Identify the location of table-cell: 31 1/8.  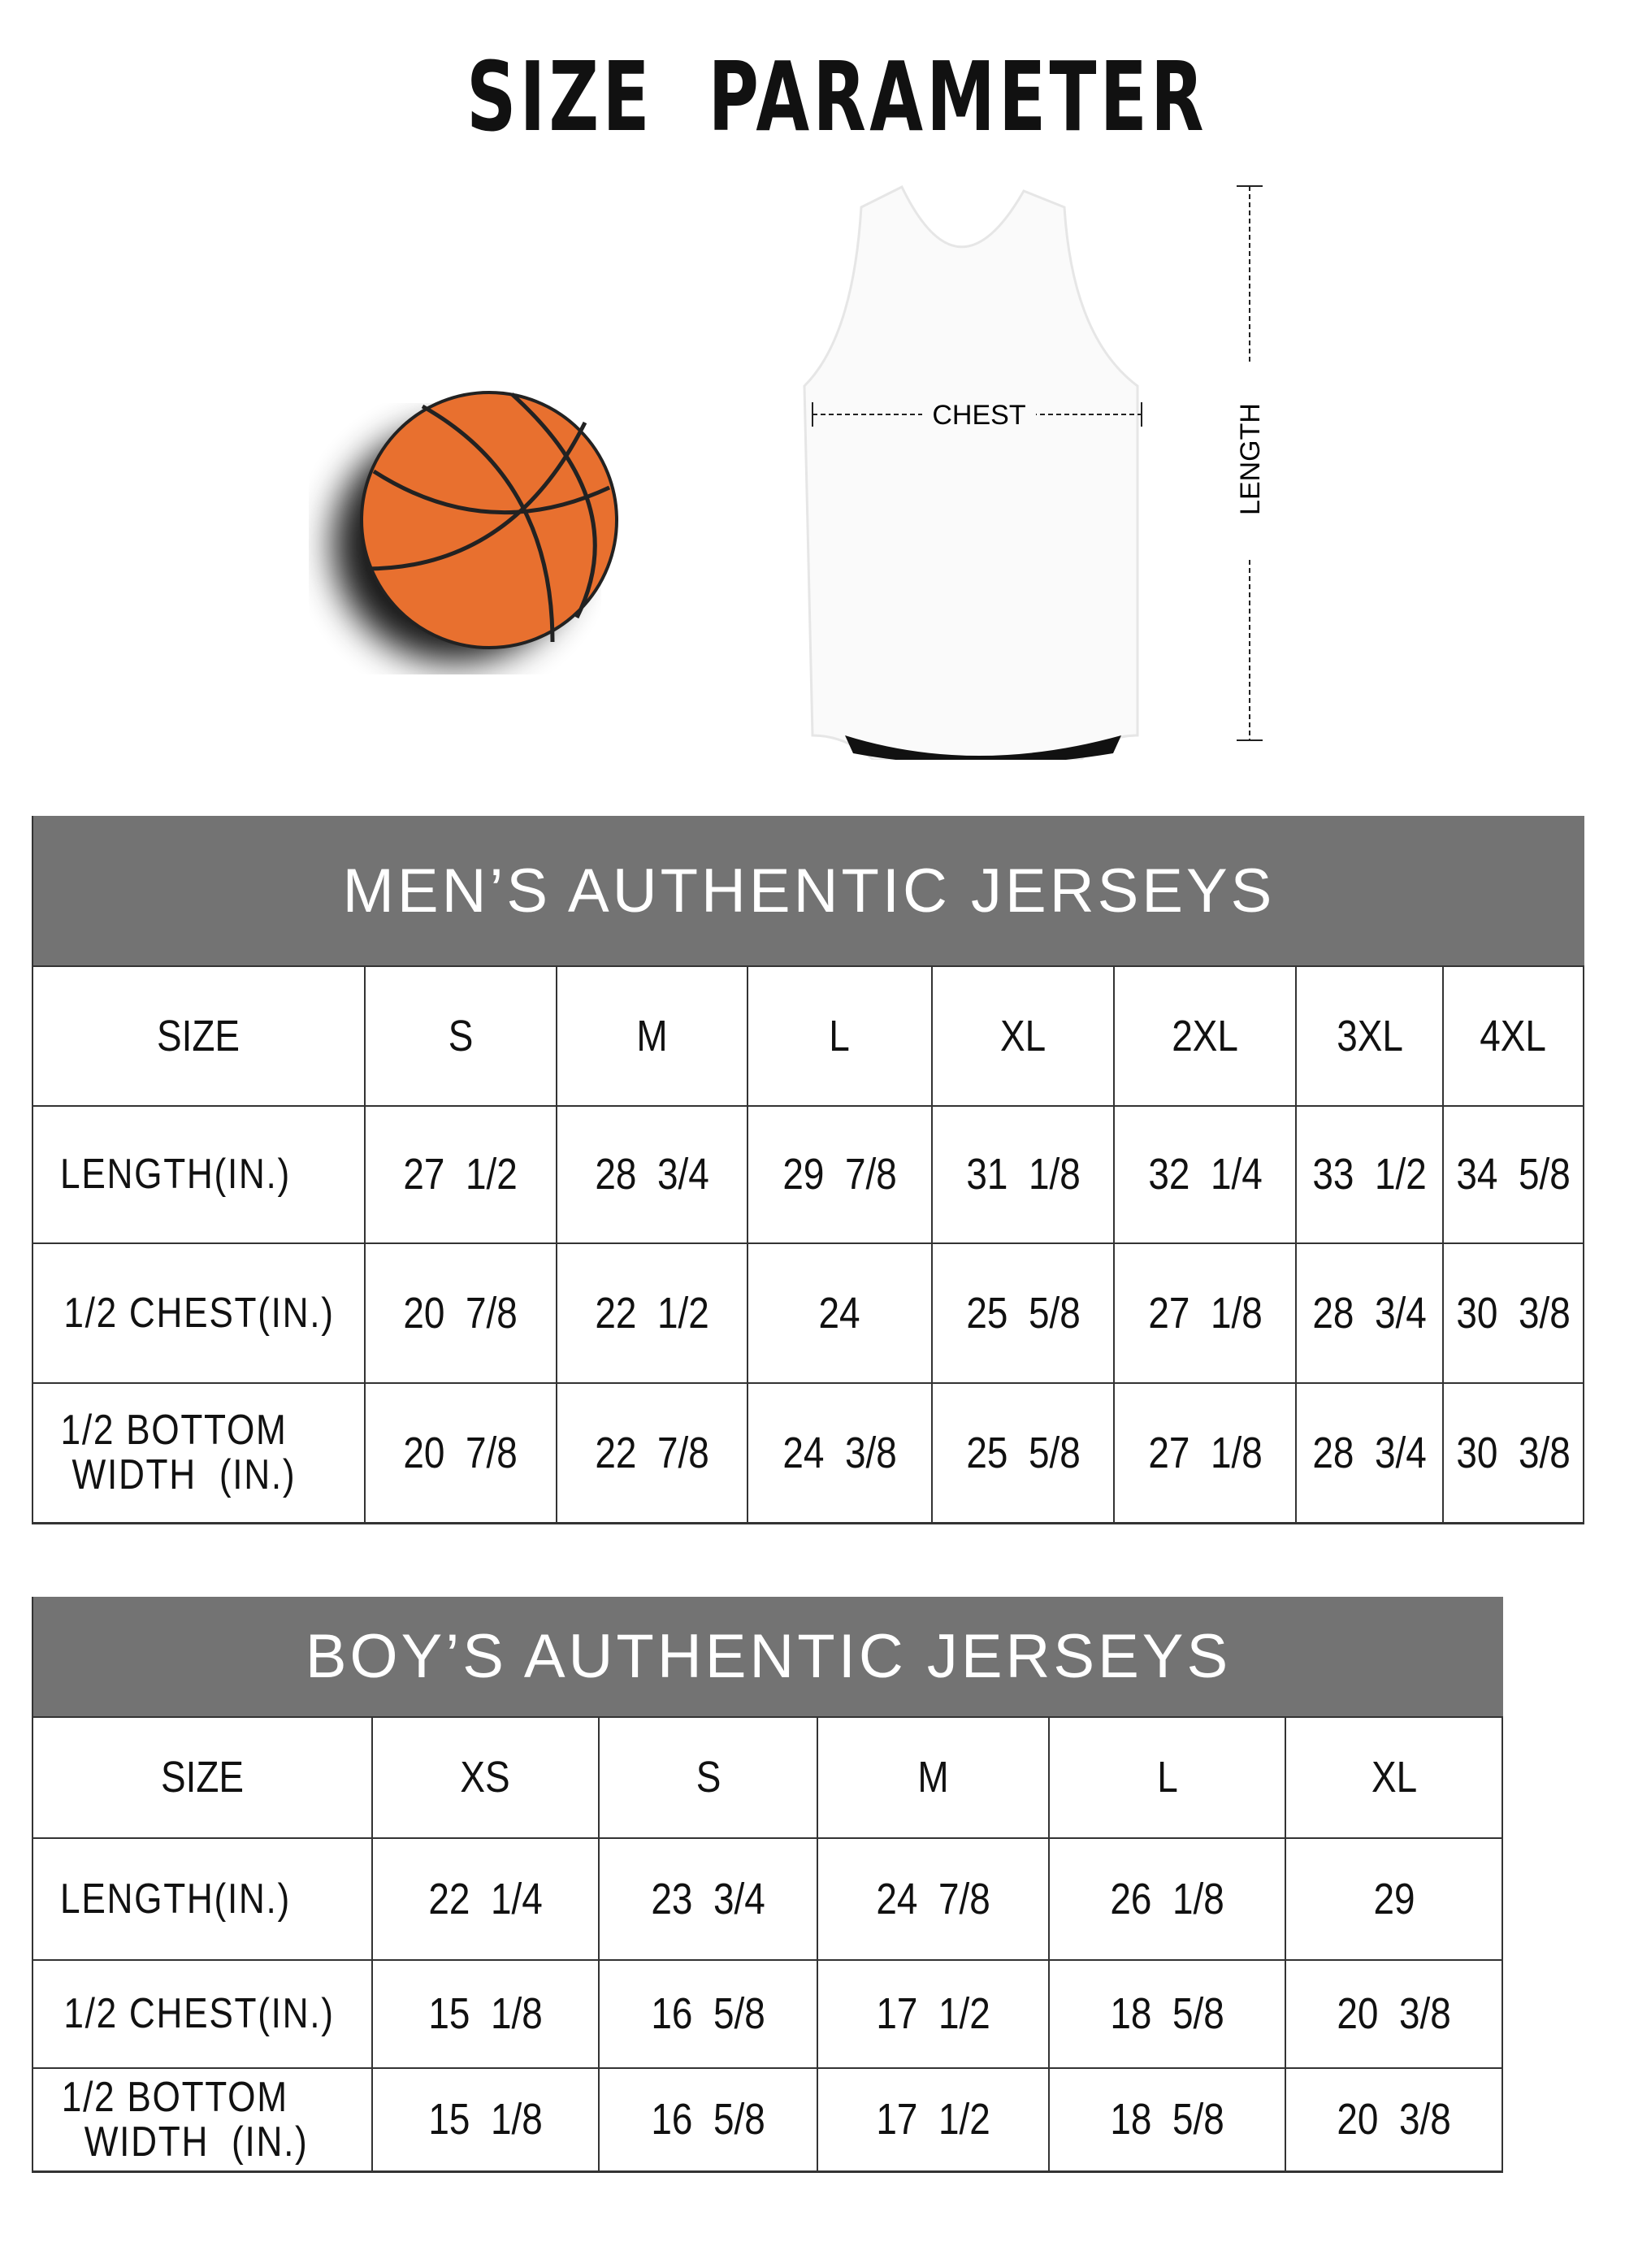
(1024, 1174).